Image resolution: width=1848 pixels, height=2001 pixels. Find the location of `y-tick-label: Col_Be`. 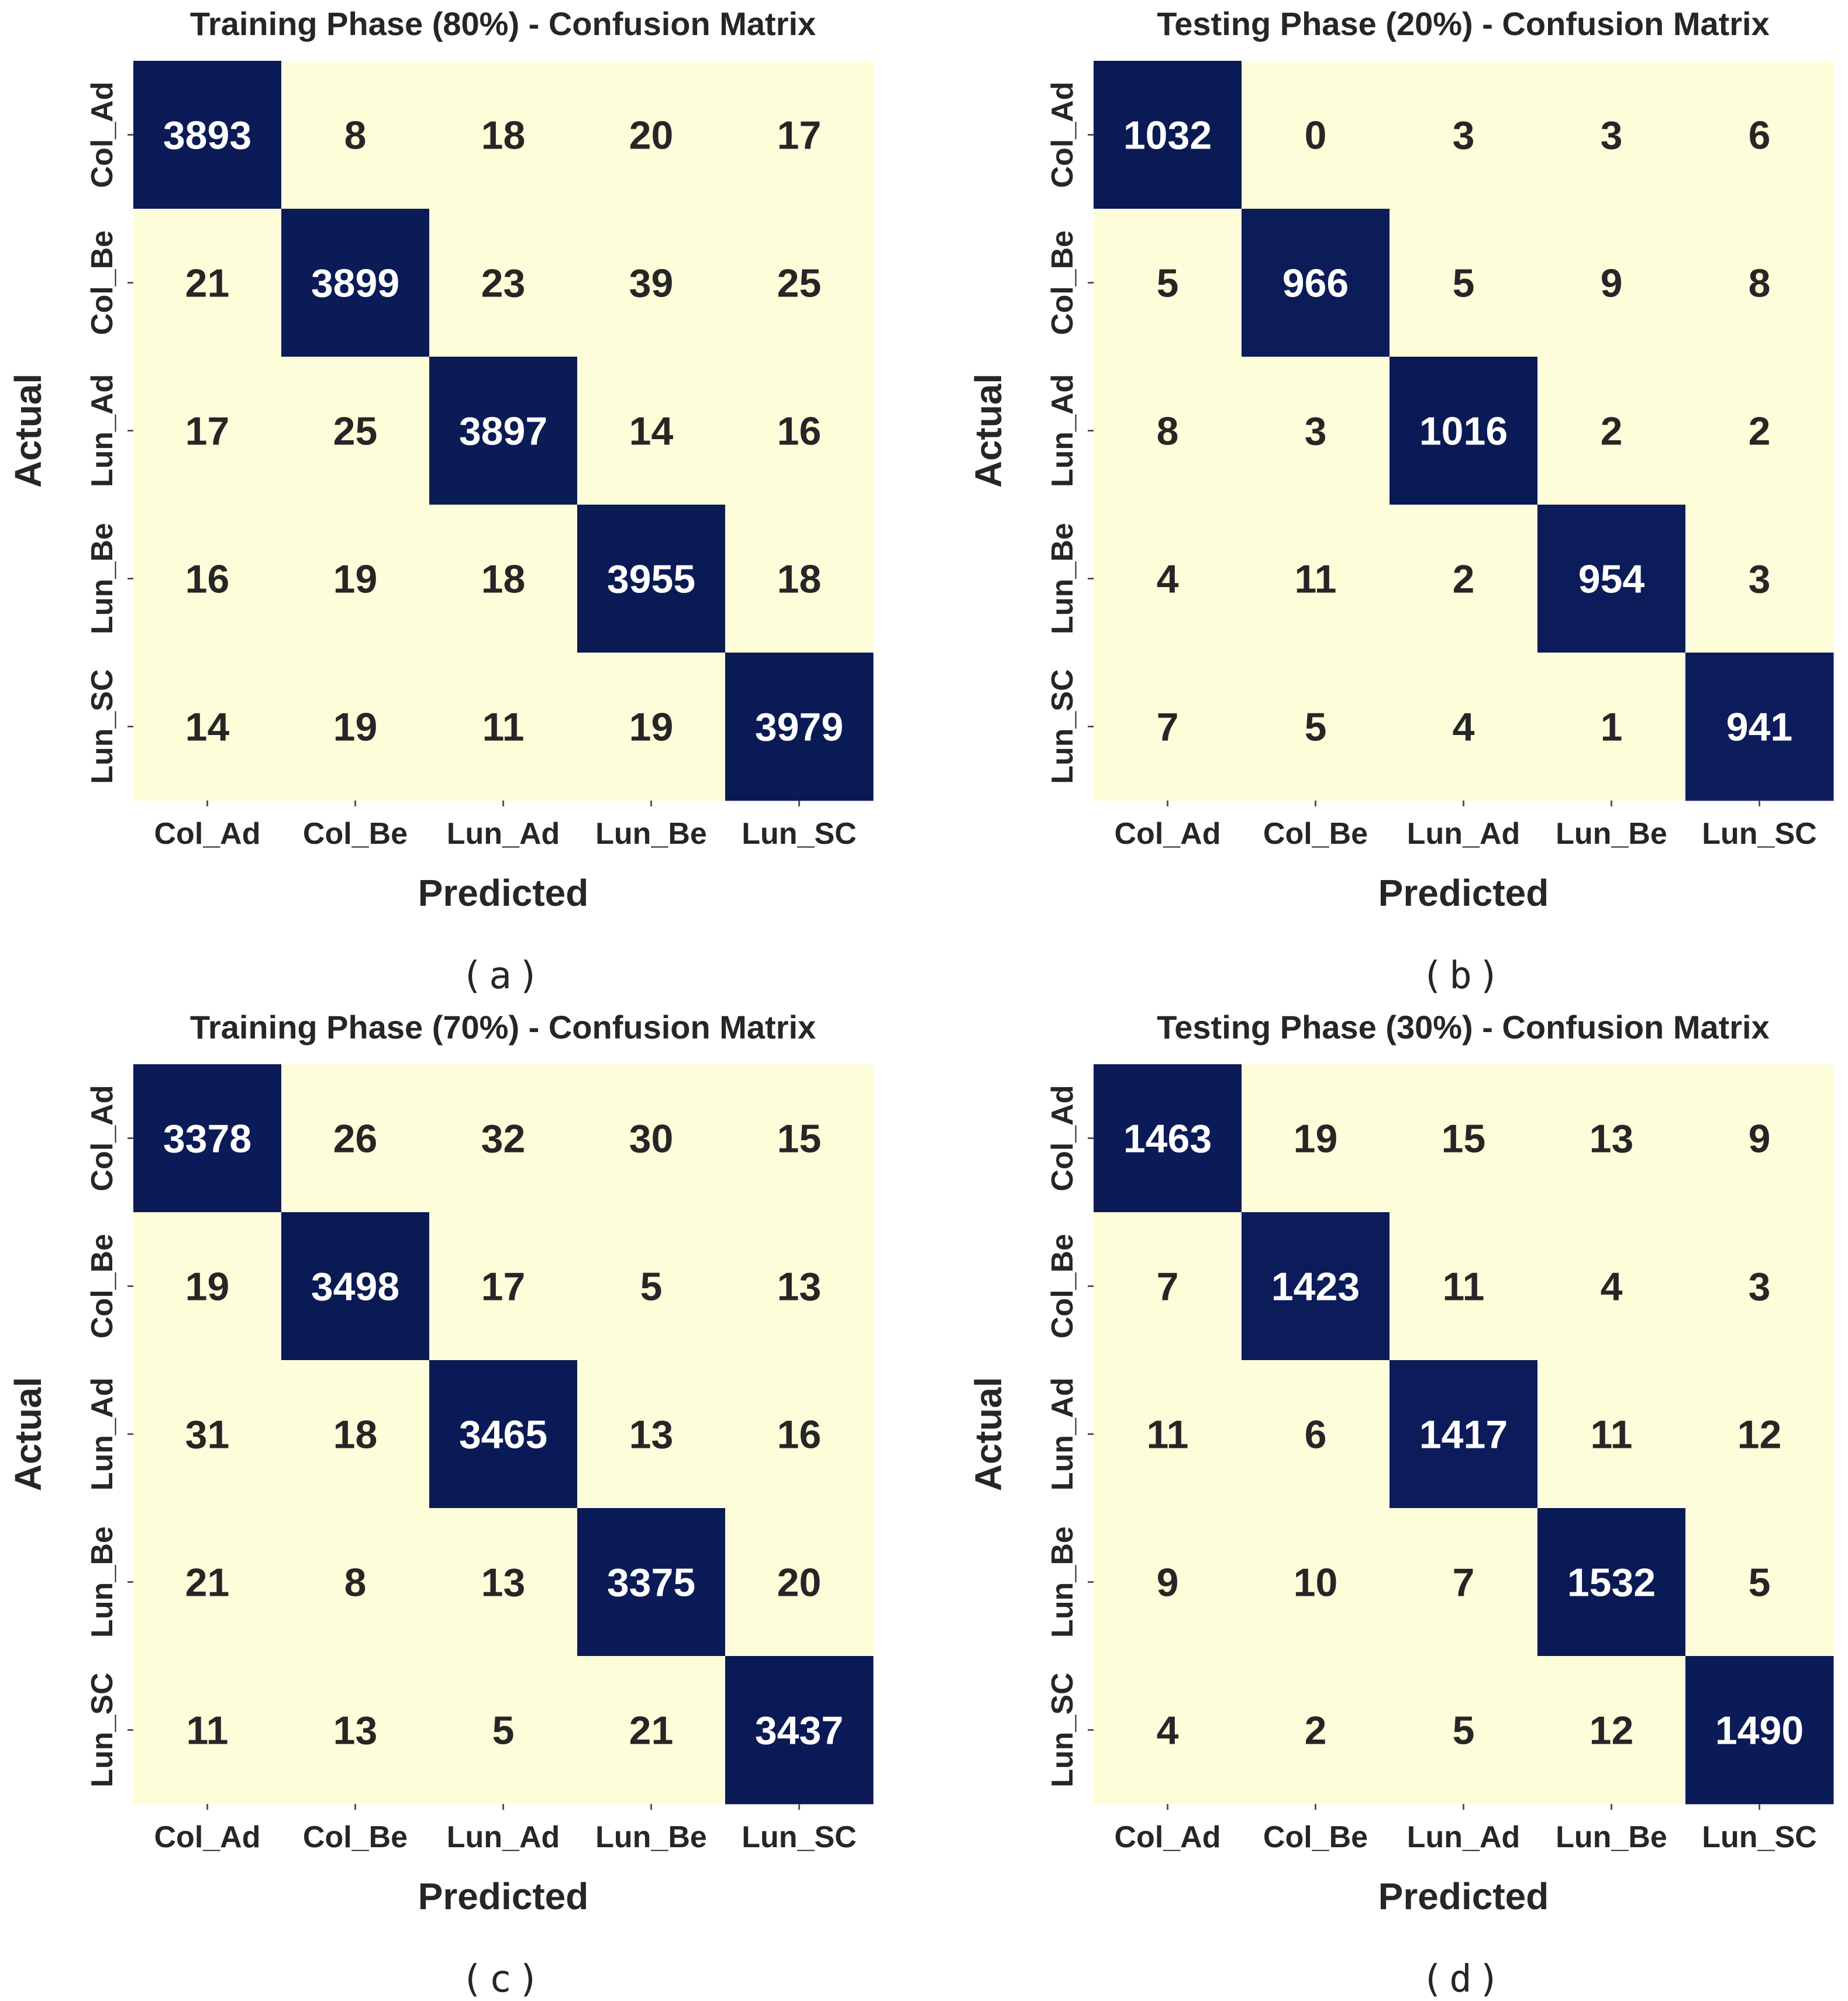

y-tick-label: Col_Be is located at coordinates (102, 1286).